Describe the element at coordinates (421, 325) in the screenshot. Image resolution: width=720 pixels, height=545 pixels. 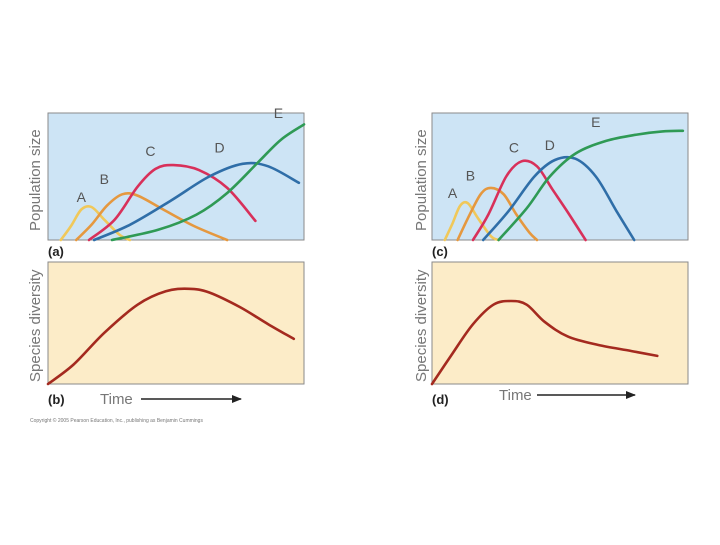
I see `panel-d-ylabel: Species diversity` at that location.